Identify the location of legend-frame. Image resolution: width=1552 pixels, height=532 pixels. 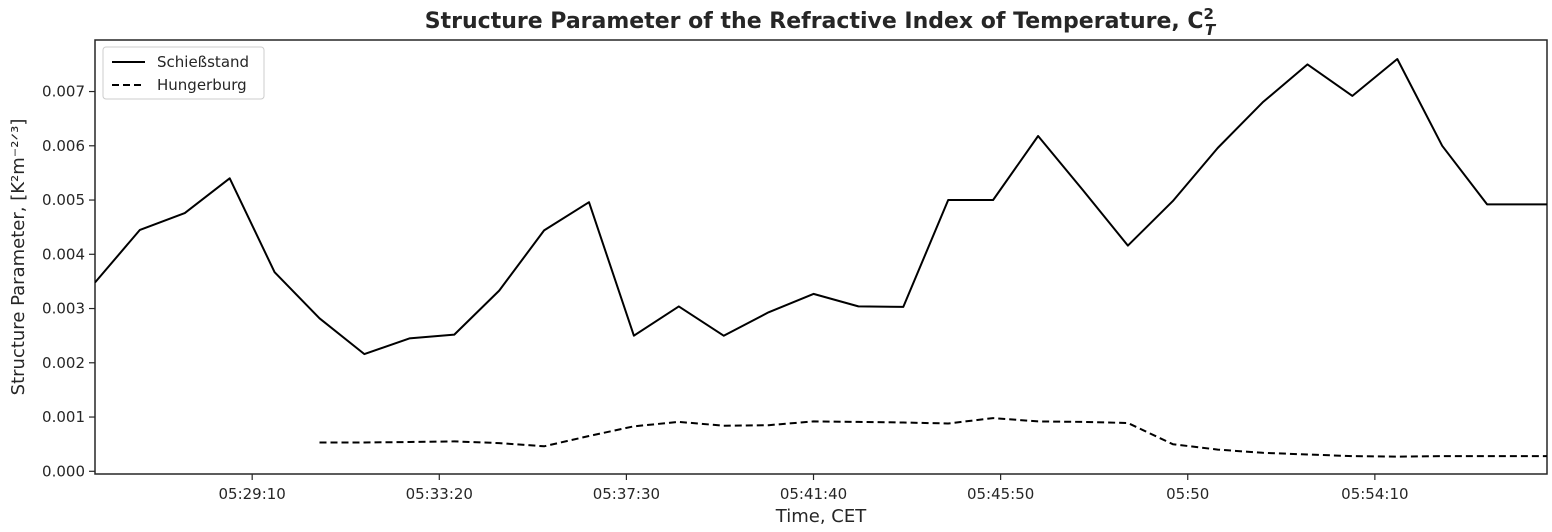
(183, 73).